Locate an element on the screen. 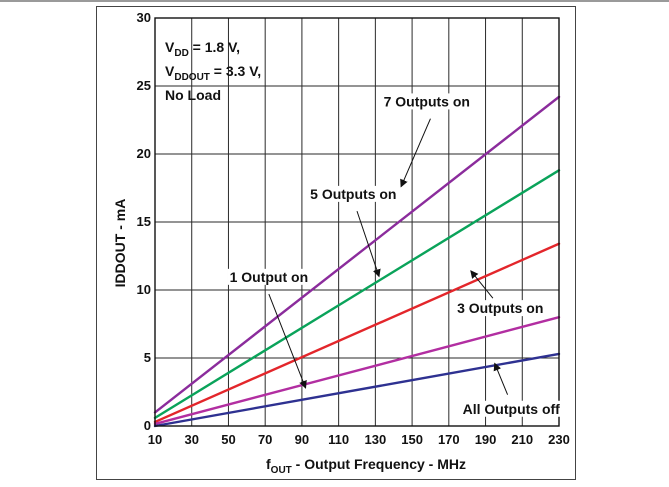 The image size is (669, 487). y-tick-label: 20 is located at coordinates (144, 153).